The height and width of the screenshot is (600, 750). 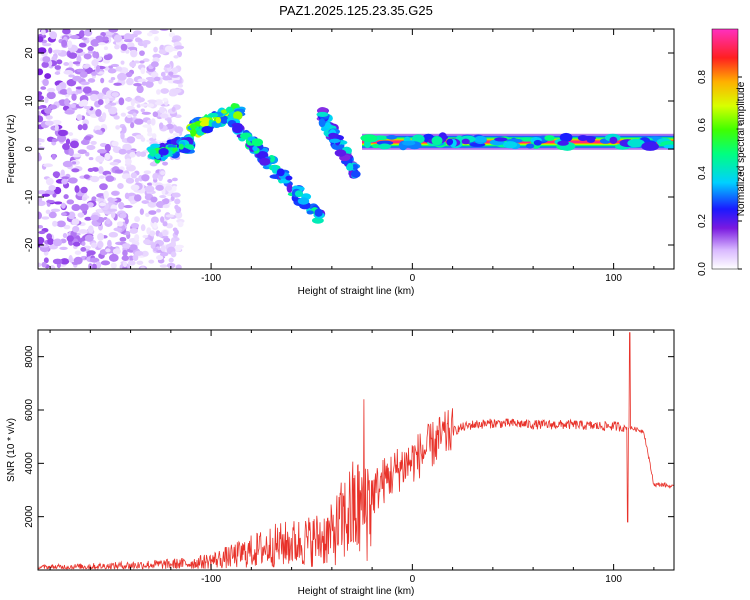 What do you see at coordinates (356, 591) in the screenshot?
I see `snr-xlabel: Height of straight line (km)` at bounding box center [356, 591].